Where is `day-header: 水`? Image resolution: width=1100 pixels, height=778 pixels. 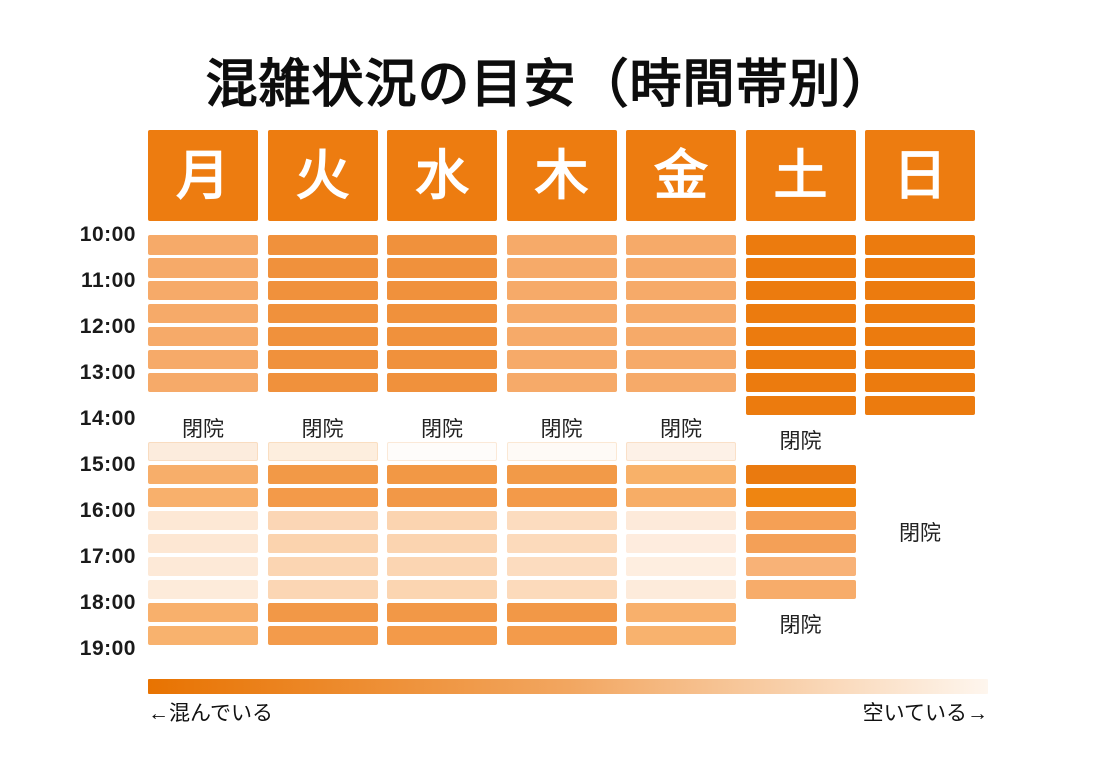
day-header: 水 is located at coordinates (442, 175).